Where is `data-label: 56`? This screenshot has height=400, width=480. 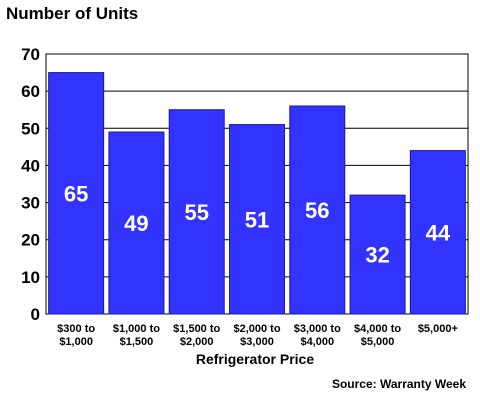 data-label: 56 is located at coordinates (317, 210).